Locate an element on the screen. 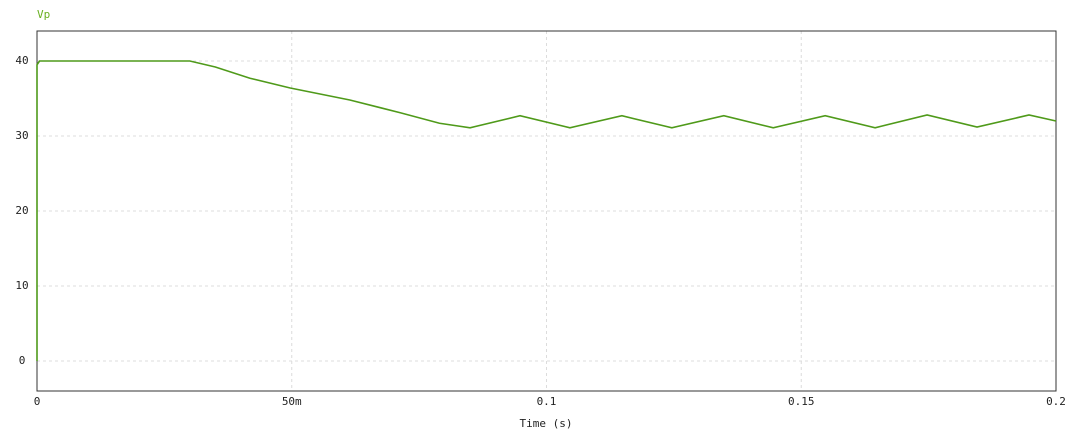 This screenshot has height=438, width=1080. y-tick-label: 40 is located at coordinates (21, 60).